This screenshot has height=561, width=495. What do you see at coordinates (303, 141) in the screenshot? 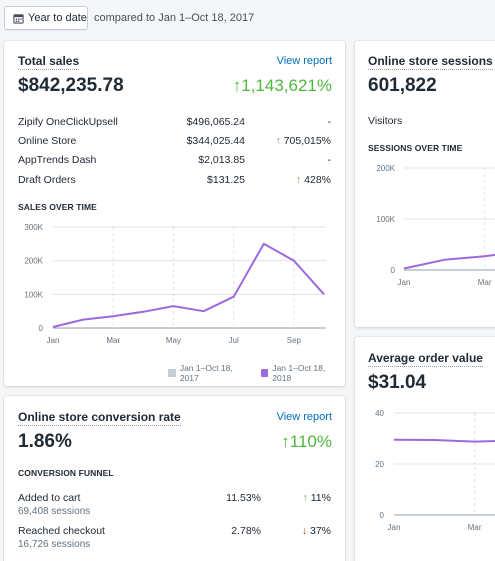
I see `sales-row-change: ↑ 705,015%` at bounding box center [303, 141].